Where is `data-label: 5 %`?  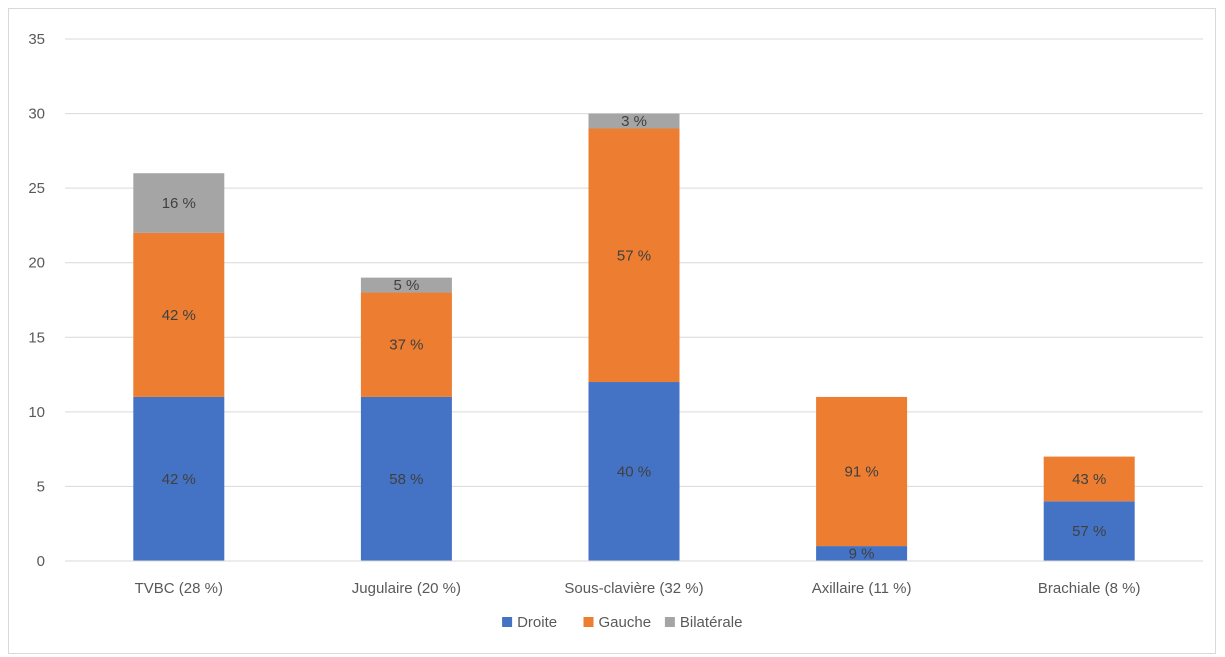 data-label: 5 % is located at coordinates (406, 285).